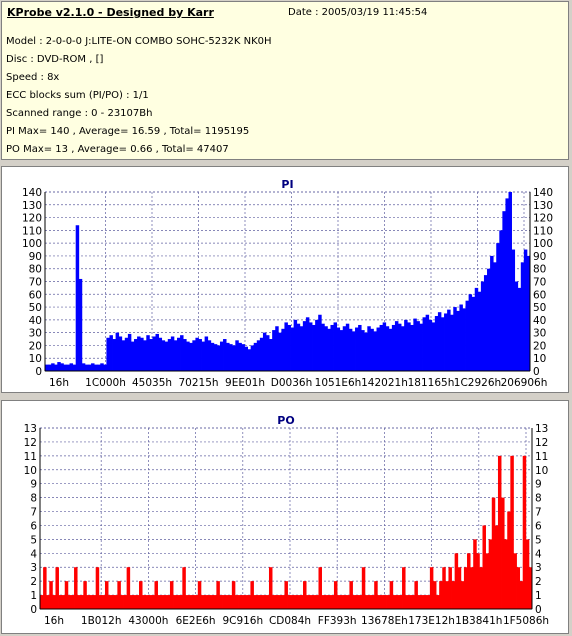 This screenshot has width=572, height=636. What do you see at coordinates (32, 193) in the screenshot?
I see `pi-y-tick-left: 140` at bounding box center [32, 193].